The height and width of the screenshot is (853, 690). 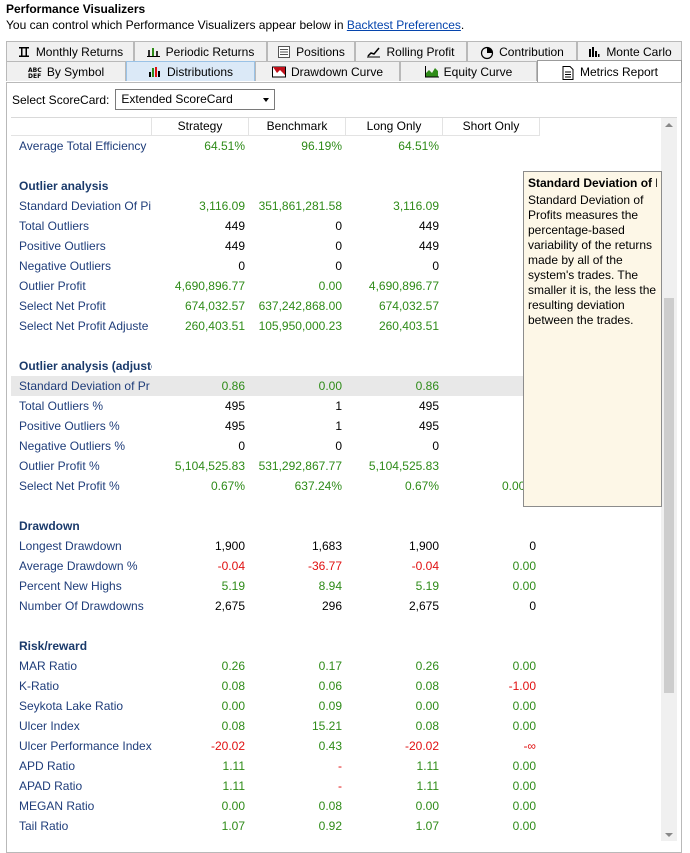 I want to click on tab-label: By Symbol, so click(x=75, y=71).